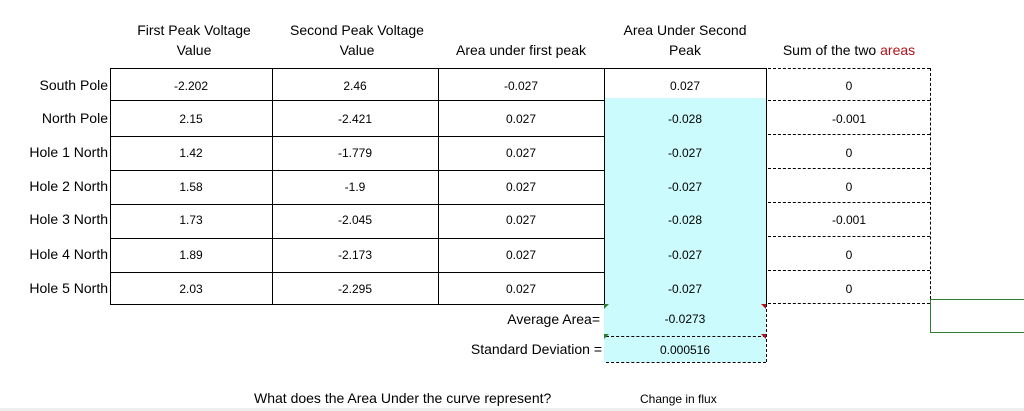 The width and height of the screenshot is (1024, 411). I want to click on second-peak-cell: -1.779, so click(355, 153).